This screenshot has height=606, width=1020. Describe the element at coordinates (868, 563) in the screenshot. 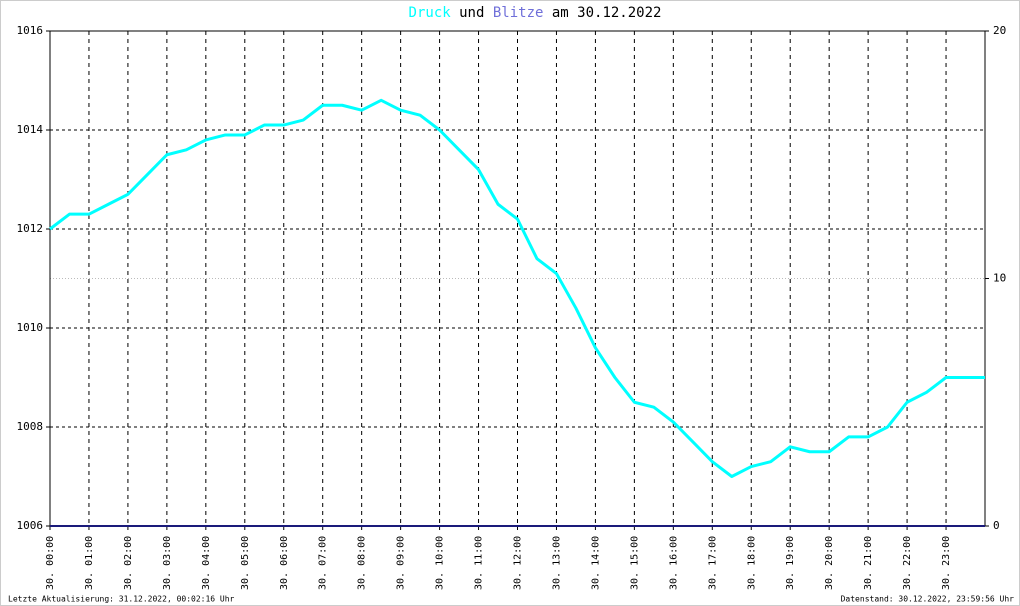

I see `x-tick-label: 30. 21:00` at that location.